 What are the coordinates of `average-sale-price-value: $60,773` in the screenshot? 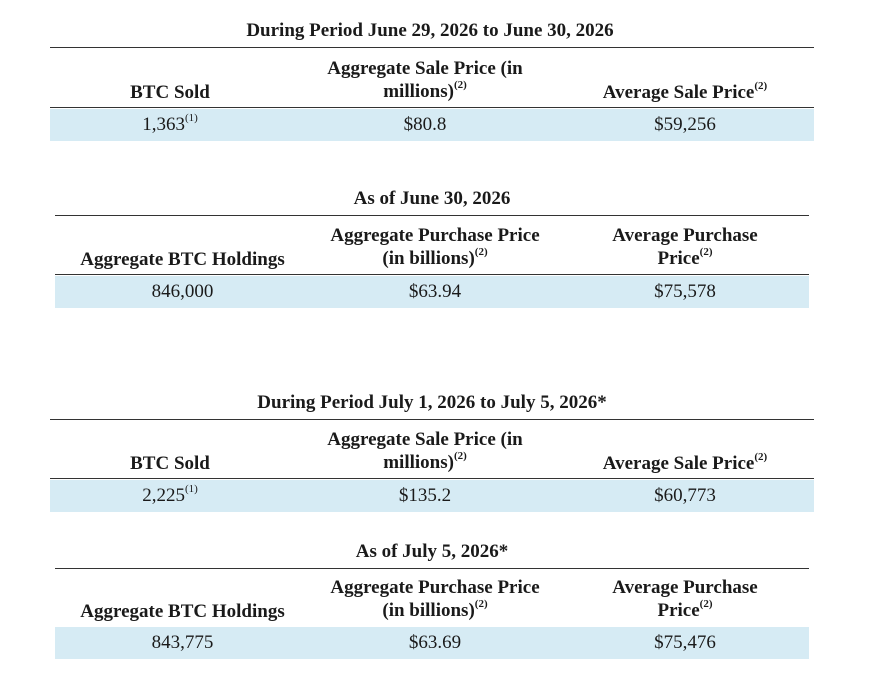 It's located at (685, 495).